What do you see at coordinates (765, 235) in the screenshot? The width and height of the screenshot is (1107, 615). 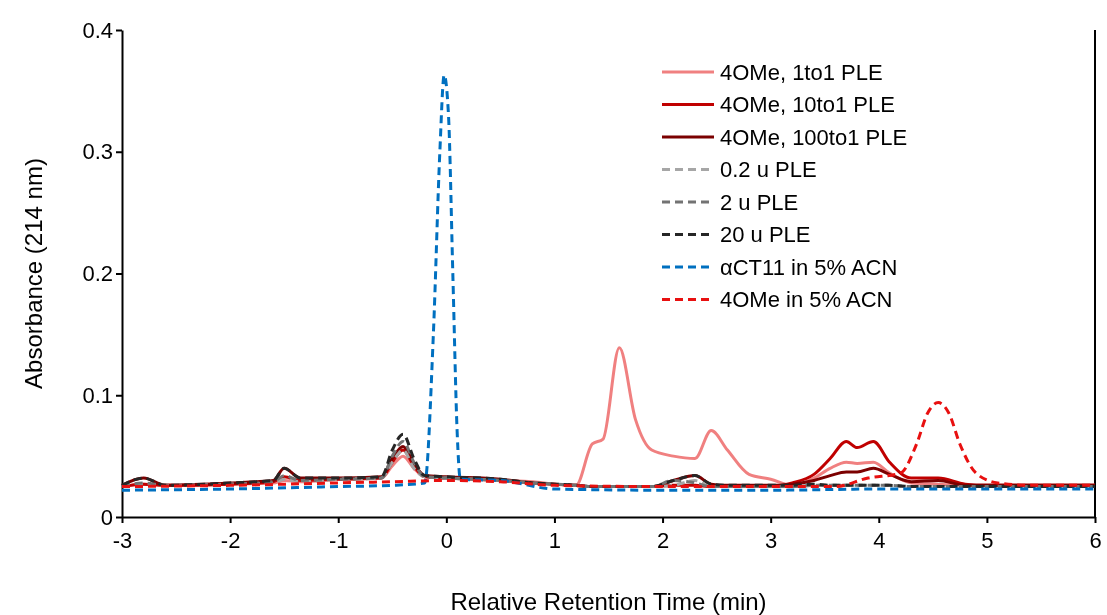 I see `legend-label: 20 u PLE` at bounding box center [765, 235].